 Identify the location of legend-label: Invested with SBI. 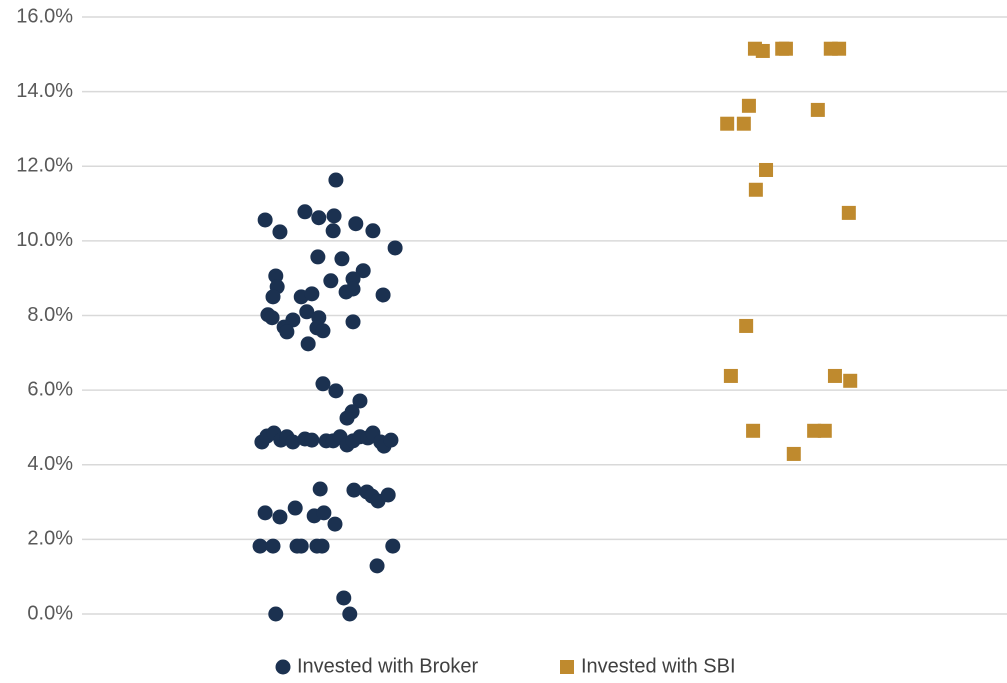
(658, 666).